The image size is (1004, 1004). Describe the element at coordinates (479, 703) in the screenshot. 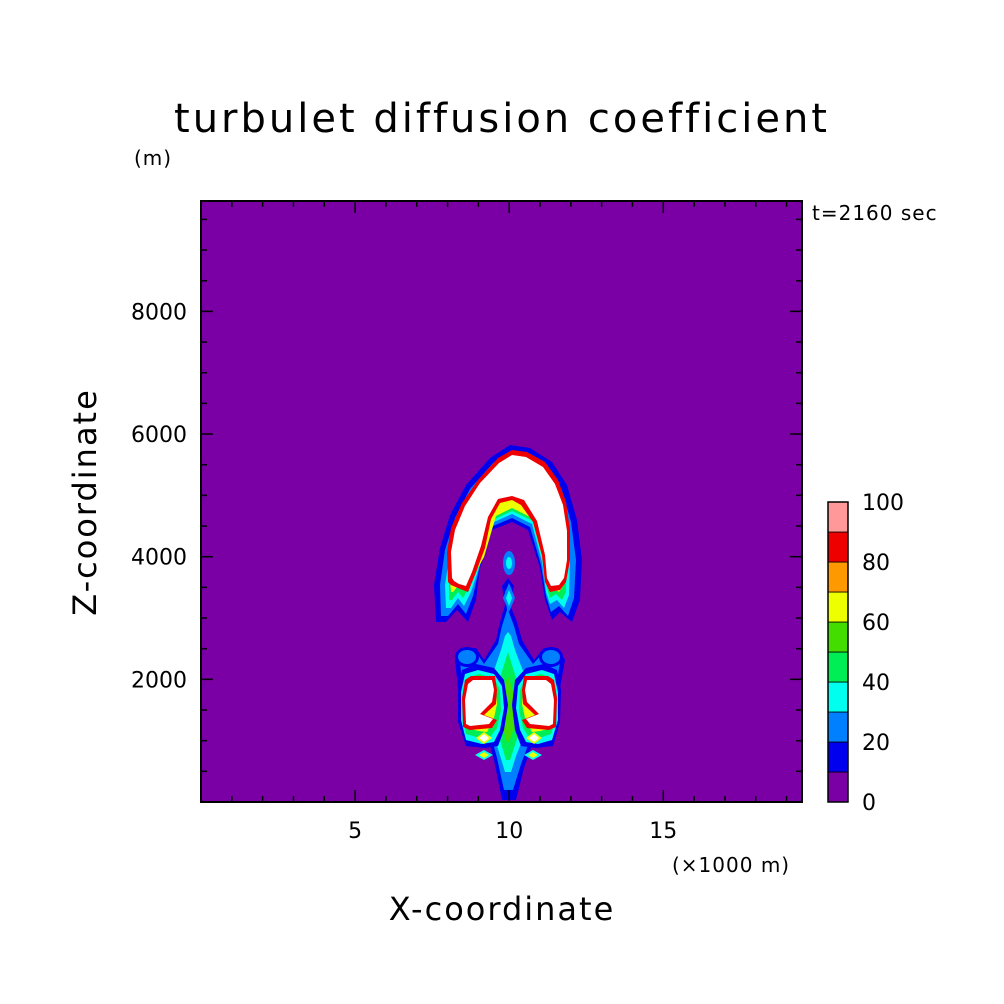

I see `left-core-center` at that location.